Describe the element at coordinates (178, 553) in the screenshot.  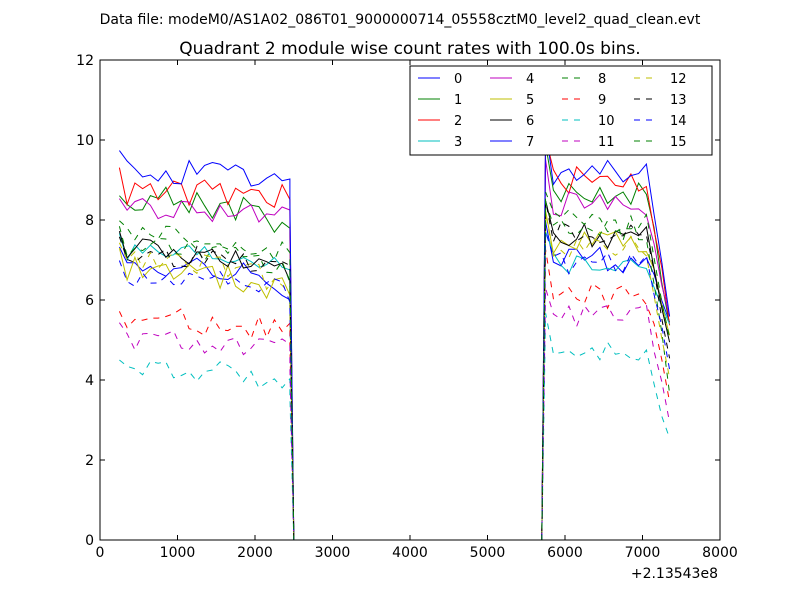
I see `x-tick-label: 1000` at that location.